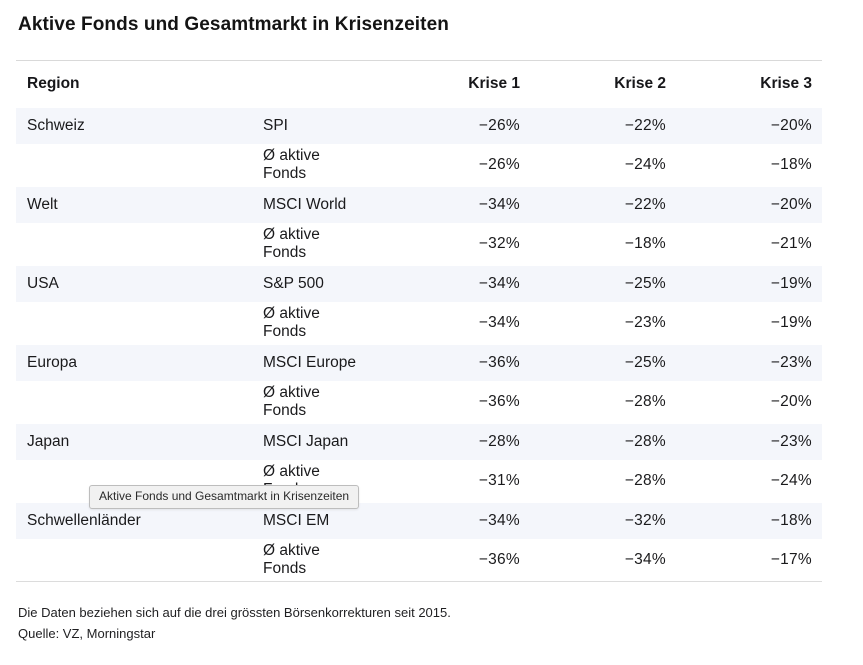 Image resolution: width=863 pixels, height=665 pixels. I want to click on region-cell: Japan, so click(48, 441).